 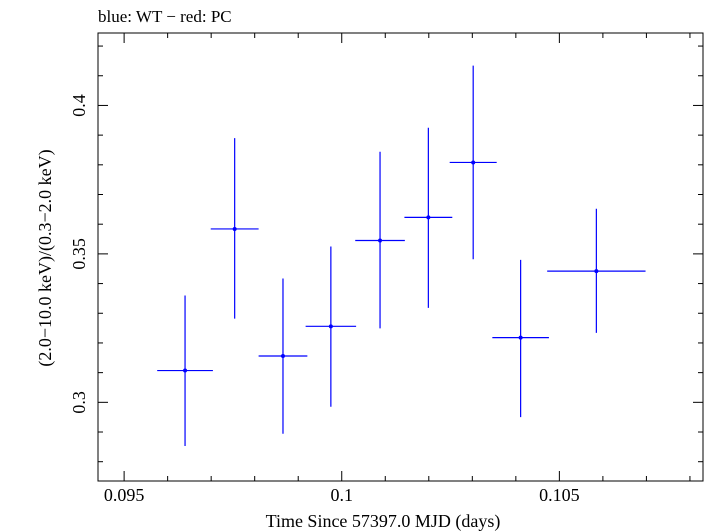 I want to click on chart-title: blue: WT − red: PC, so click(x=165, y=16).